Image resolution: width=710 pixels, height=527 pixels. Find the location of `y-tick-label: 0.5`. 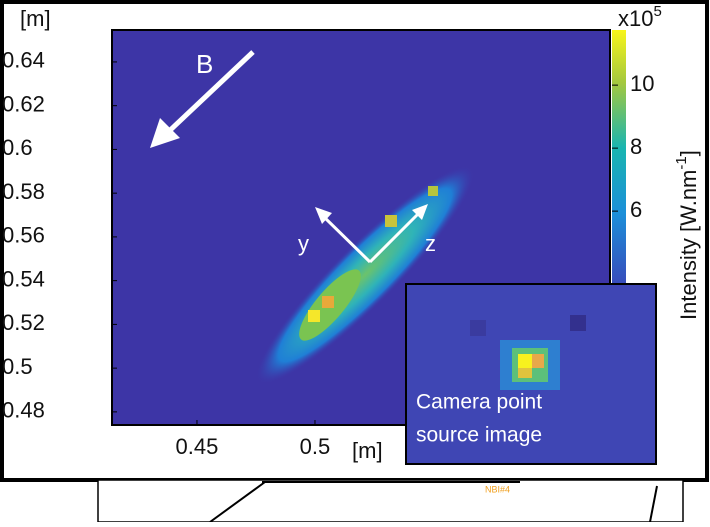

y-tick-label: 0.5 is located at coordinates (17, 366).